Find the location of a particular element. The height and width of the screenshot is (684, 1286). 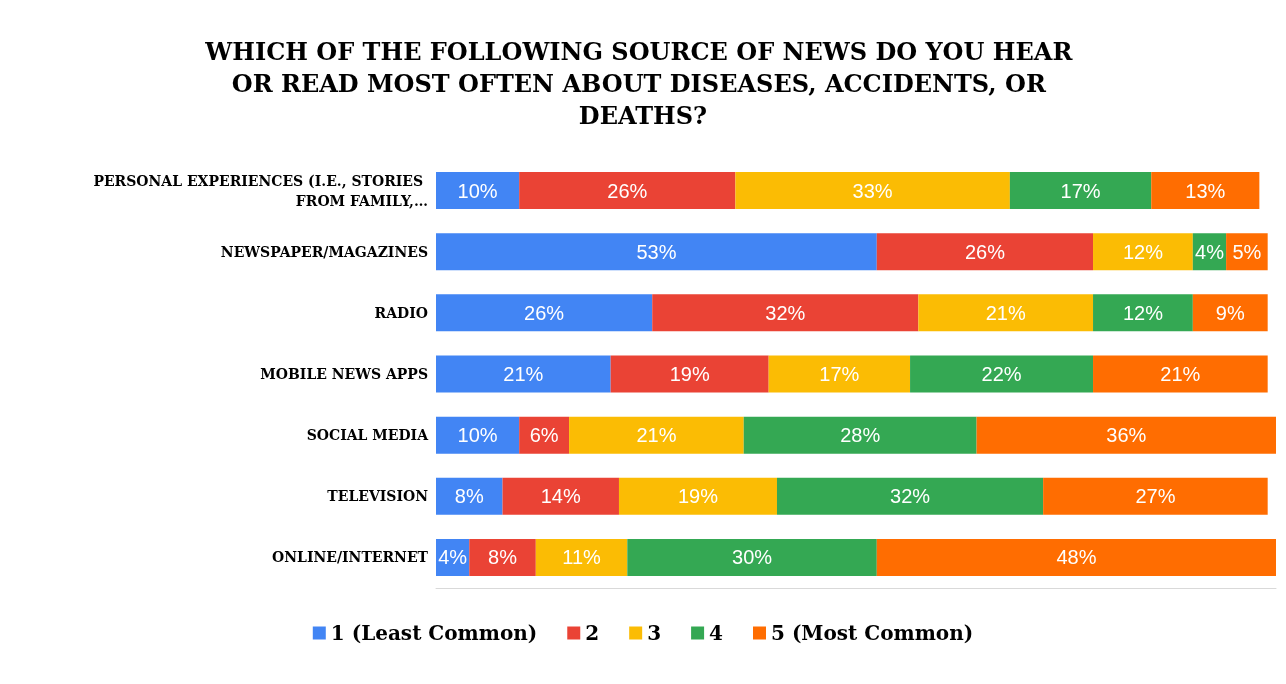

legend-label: 5 (Most Common) is located at coordinates (872, 633).